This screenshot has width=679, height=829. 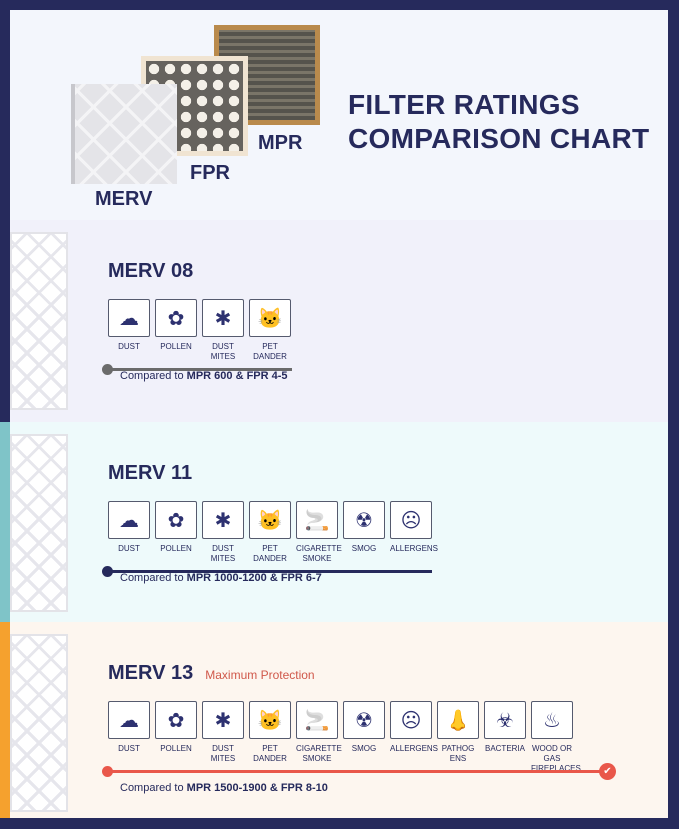 I want to click on section-title: MERV 08, so click(x=151, y=271).